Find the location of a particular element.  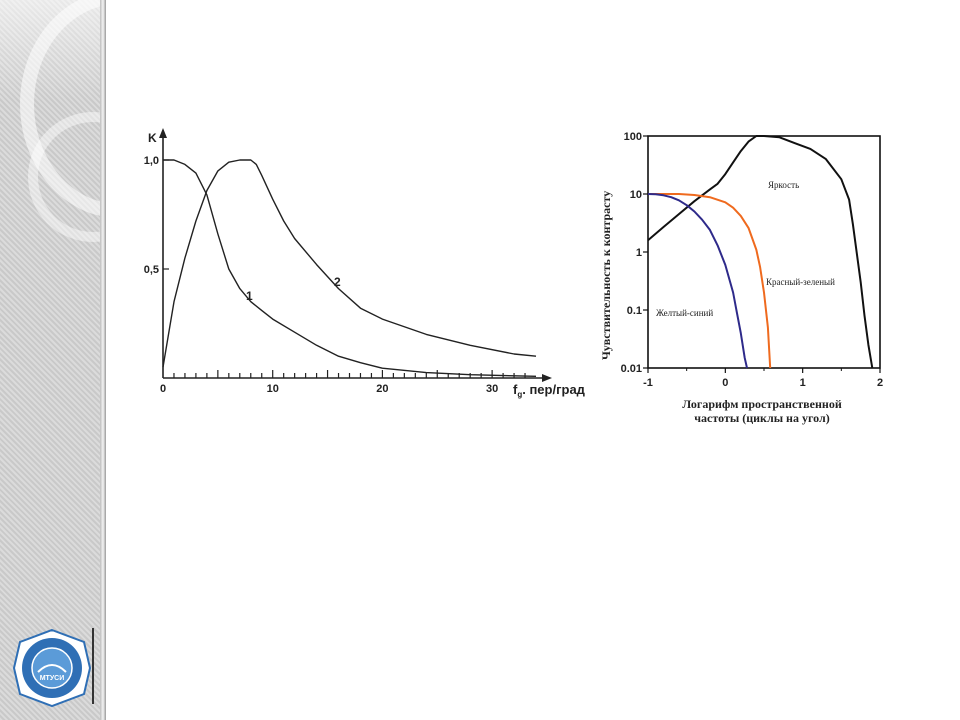

mtf-x-axis-label-rest: . пер/град is located at coordinates (553, 389).